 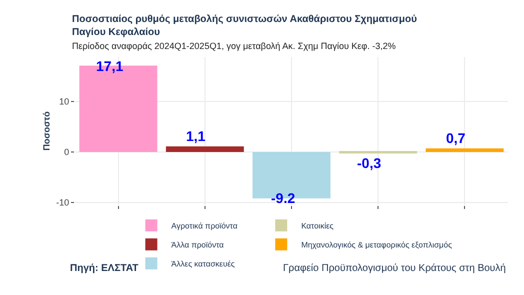 I want to click on data-label: 17,1, so click(x=110, y=66).